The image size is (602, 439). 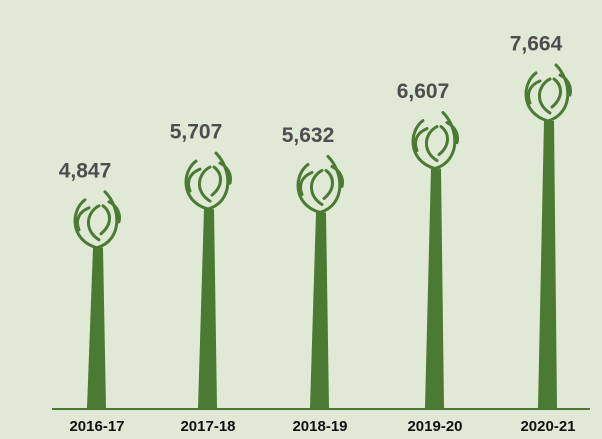 What do you see at coordinates (434, 426) in the screenshot?
I see `x-tick-label: 2019-20` at bounding box center [434, 426].